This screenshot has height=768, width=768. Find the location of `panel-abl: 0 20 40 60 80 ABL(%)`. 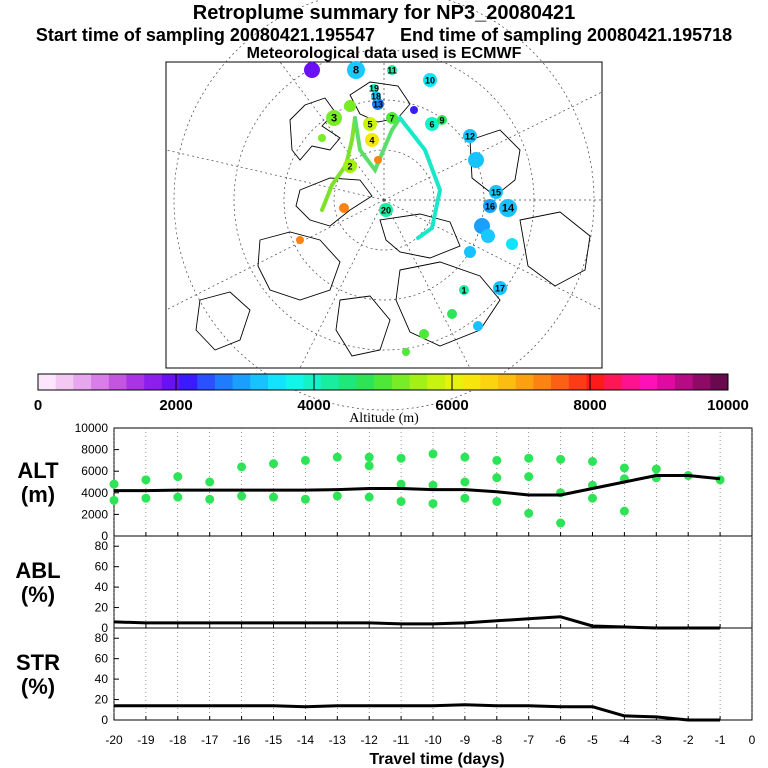

panel-abl: 0 20 40 60 80 ABL(%) is located at coordinates (384, 585).